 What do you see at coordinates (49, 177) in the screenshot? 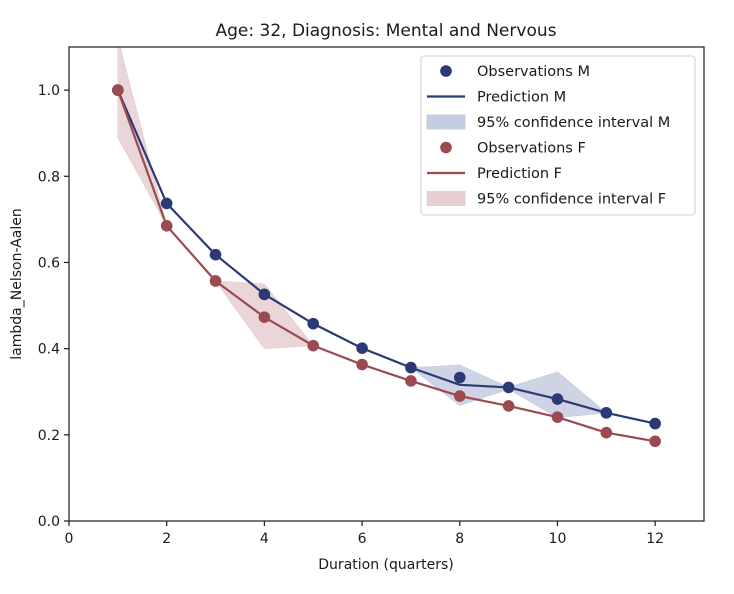
I see `y-tick-label: 0.8` at bounding box center [49, 177].